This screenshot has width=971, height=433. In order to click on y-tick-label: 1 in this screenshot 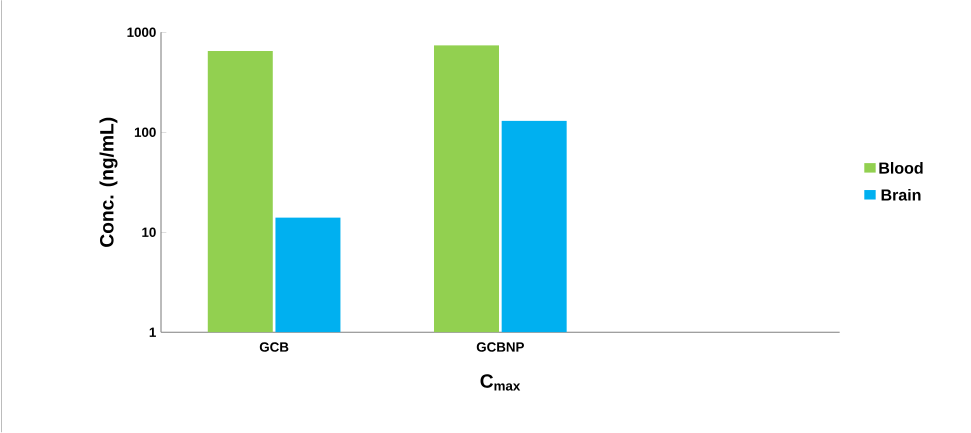, I will do `click(153, 333)`.